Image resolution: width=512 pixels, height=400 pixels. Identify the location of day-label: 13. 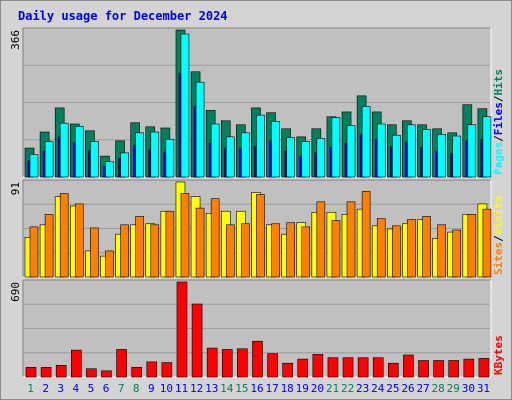
(211, 388).